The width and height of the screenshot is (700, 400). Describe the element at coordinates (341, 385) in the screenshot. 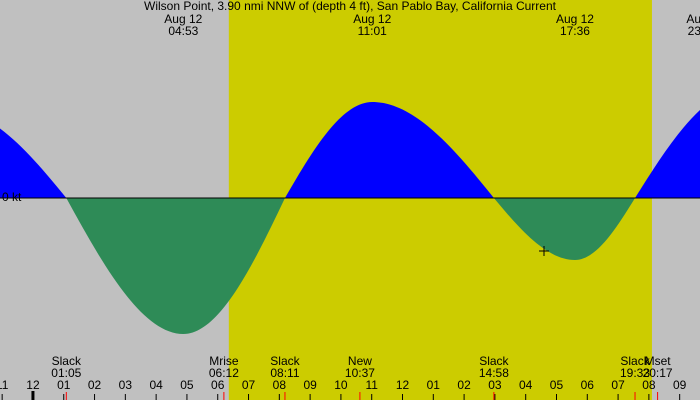

I see `x-tick-label: 10` at that location.